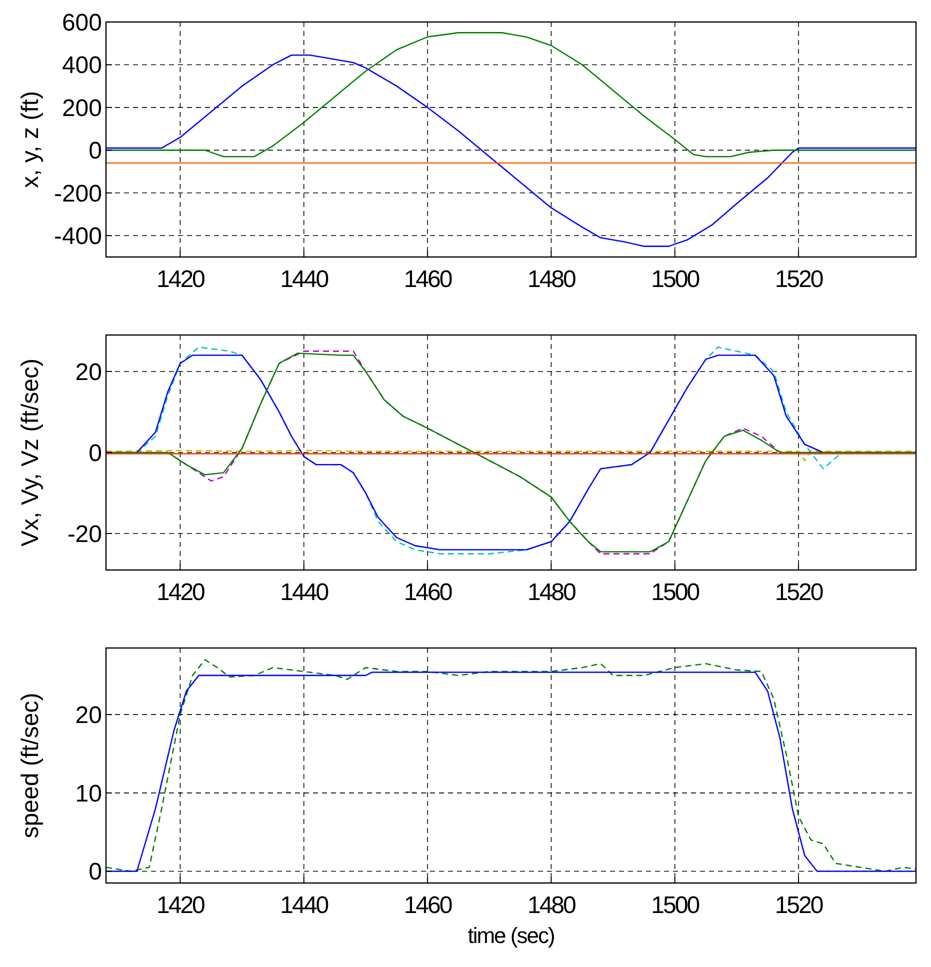 The width and height of the screenshot is (931, 967). What do you see at coordinates (84, 534) in the screenshot?
I see `y-tick-label: -20` at bounding box center [84, 534].